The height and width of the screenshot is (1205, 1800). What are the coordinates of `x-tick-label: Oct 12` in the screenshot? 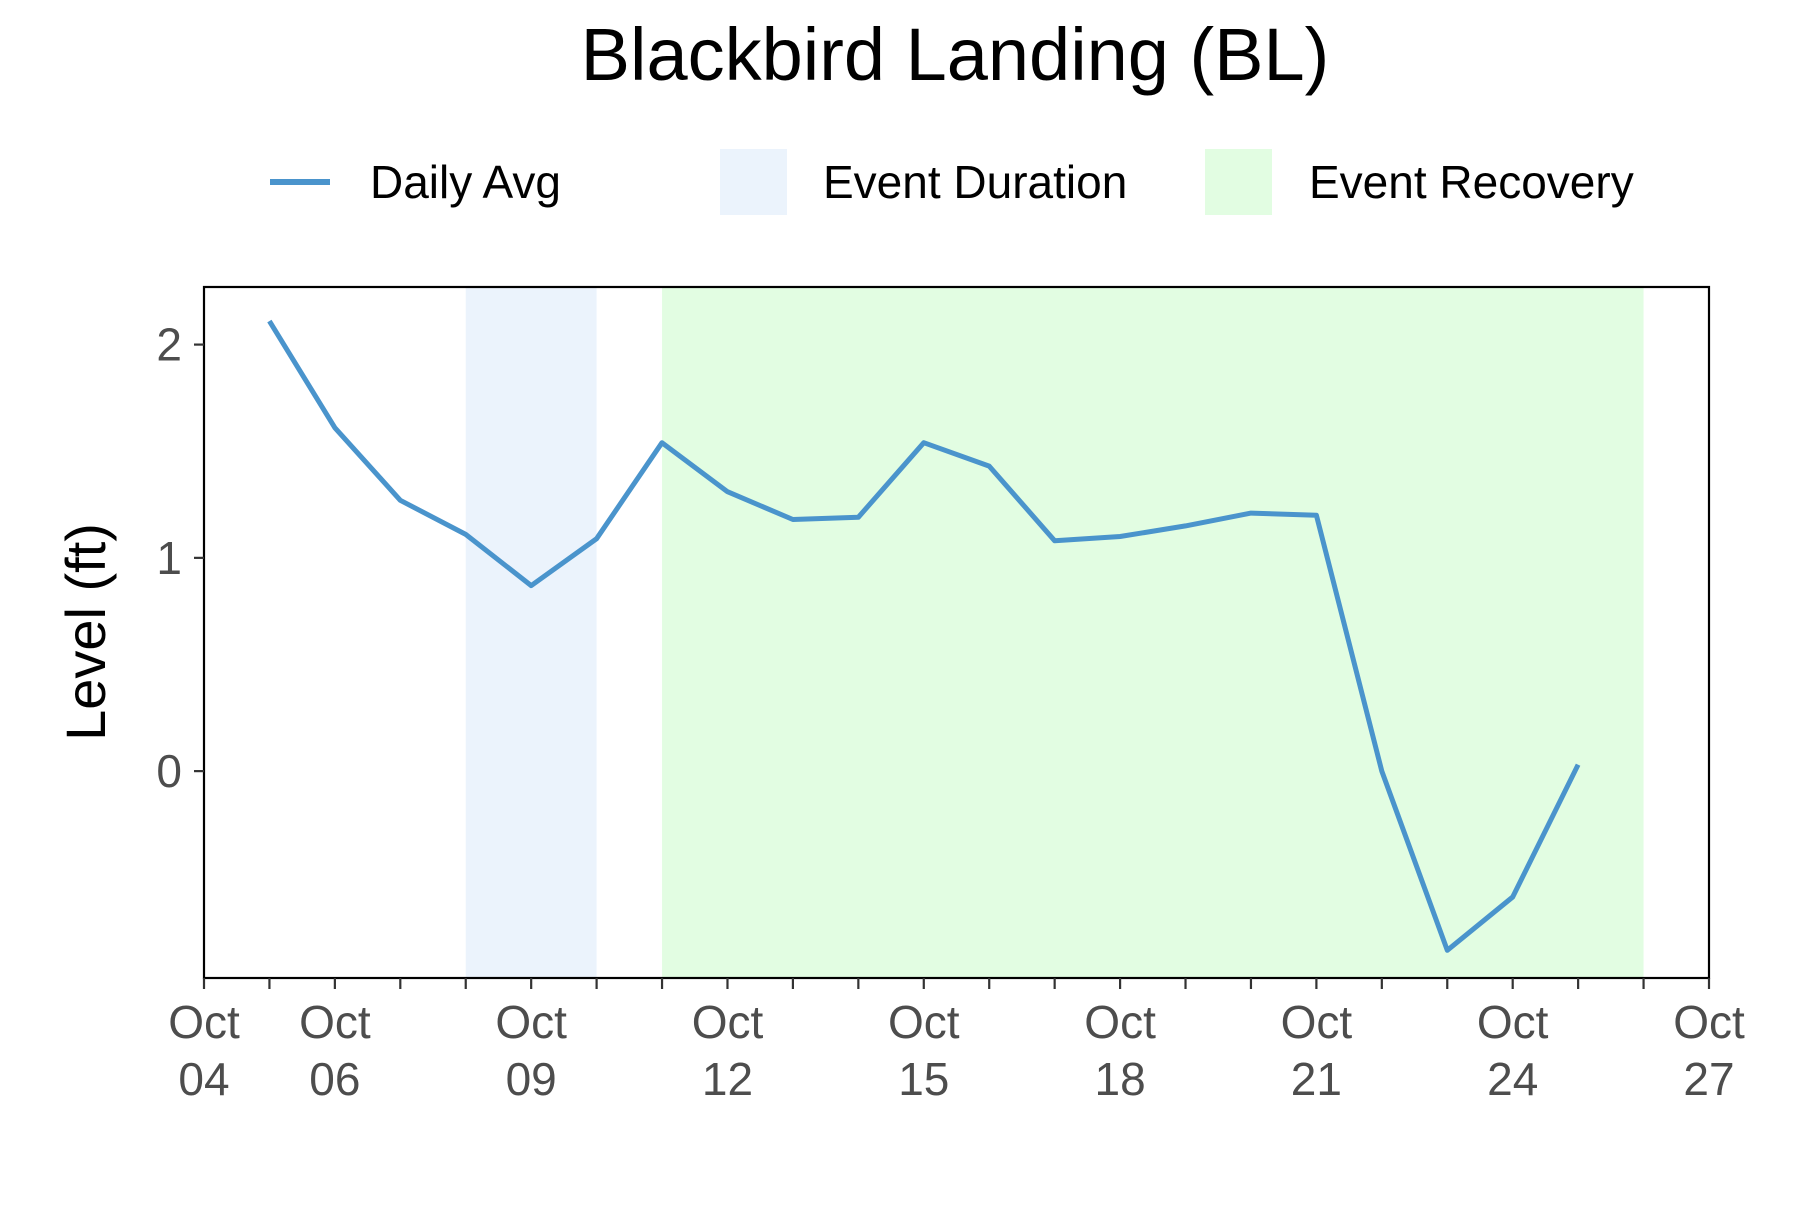 It's located at (728, 1050).